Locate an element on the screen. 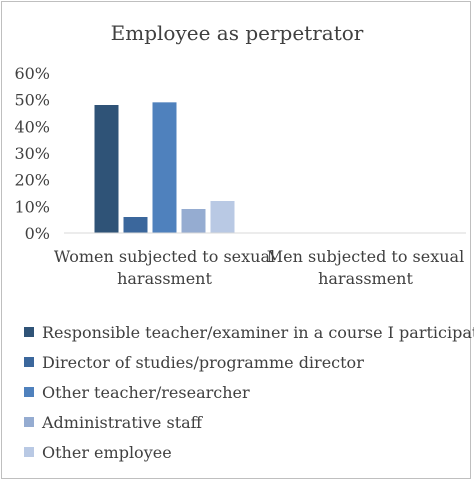  y-tick-label: 30% is located at coordinates (32, 153).